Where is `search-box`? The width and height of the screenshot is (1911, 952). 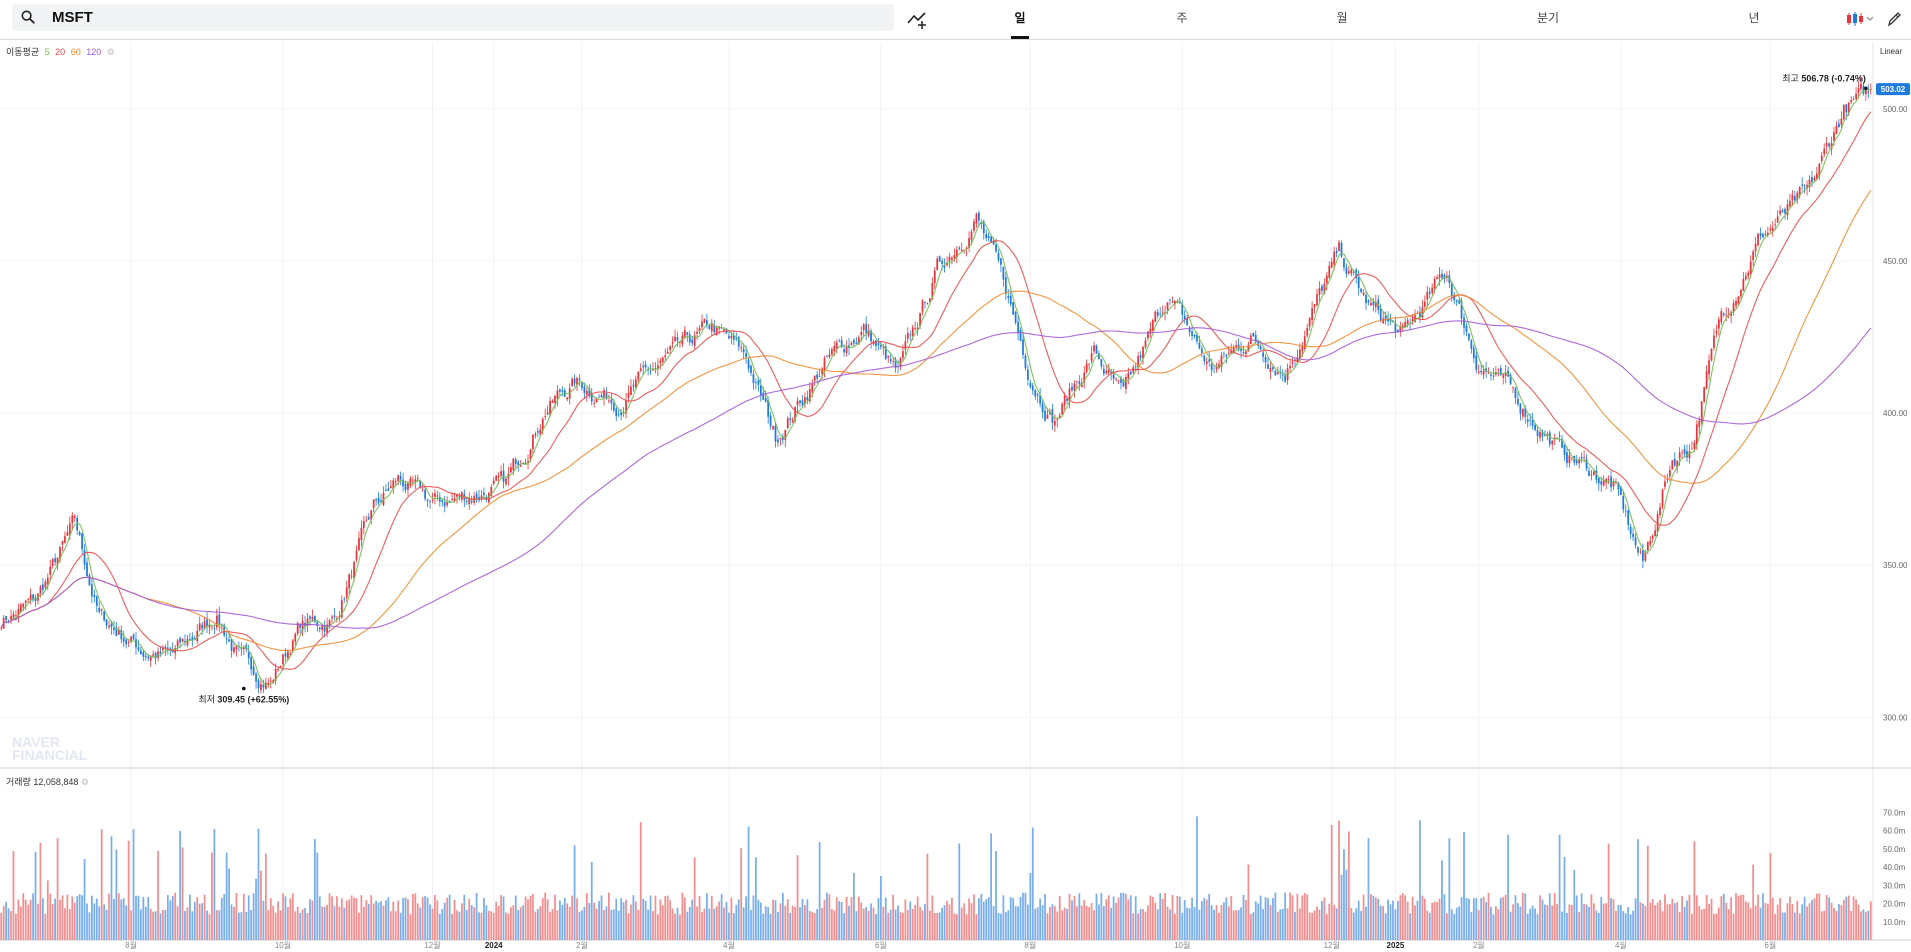
search-box is located at coordinates (453, 17).